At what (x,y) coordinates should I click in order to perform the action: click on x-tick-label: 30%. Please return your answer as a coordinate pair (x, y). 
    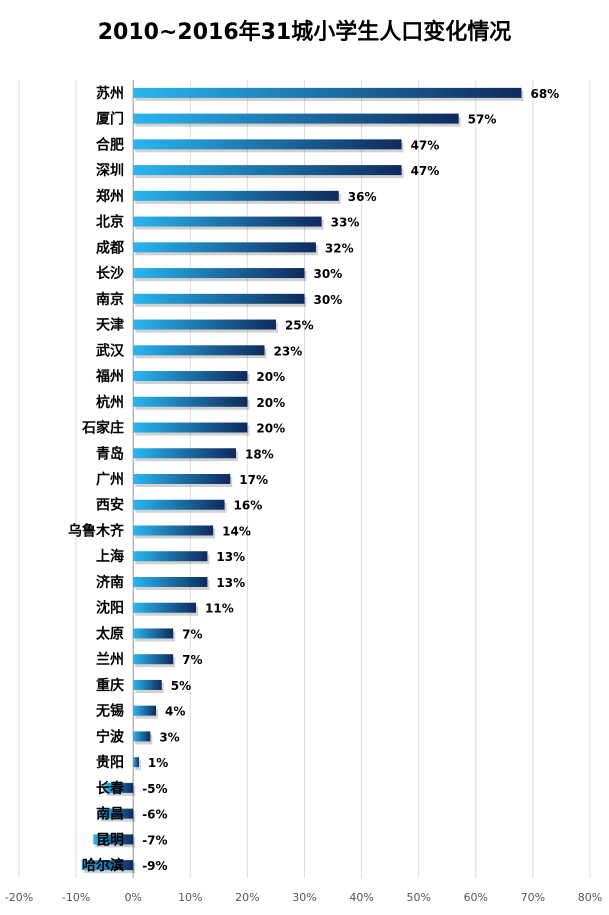
    Looking at the image, I should click on (304, 897).